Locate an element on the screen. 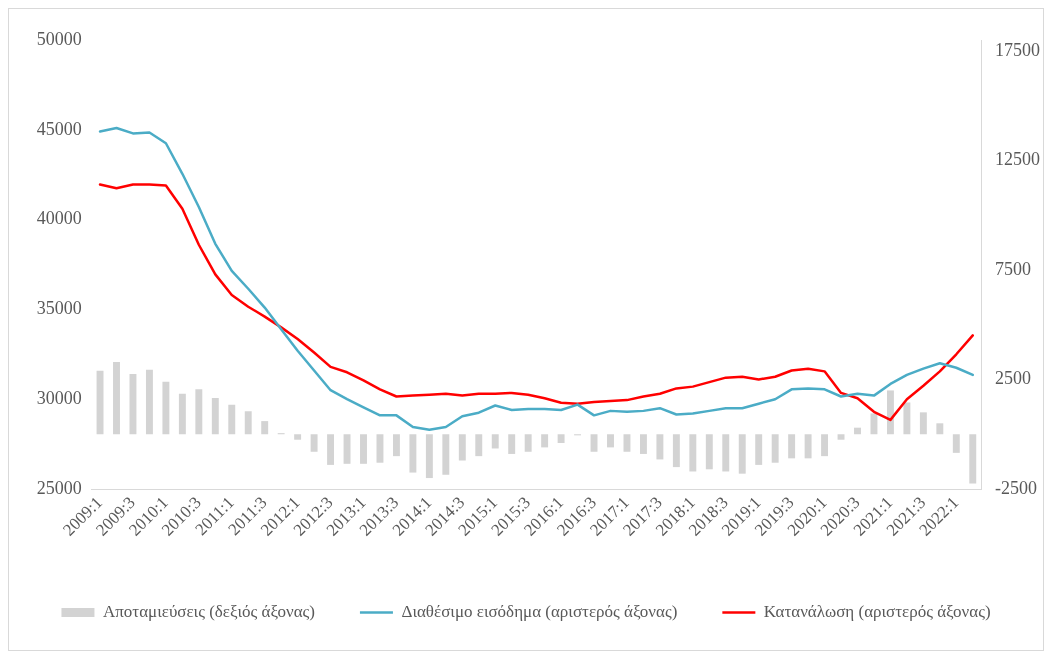 This screenshot has height=655, width=1044. legend-label: Διαθέσιμο εισόδημα (αριστερός άξονας) is located at coordinates (539, 611).